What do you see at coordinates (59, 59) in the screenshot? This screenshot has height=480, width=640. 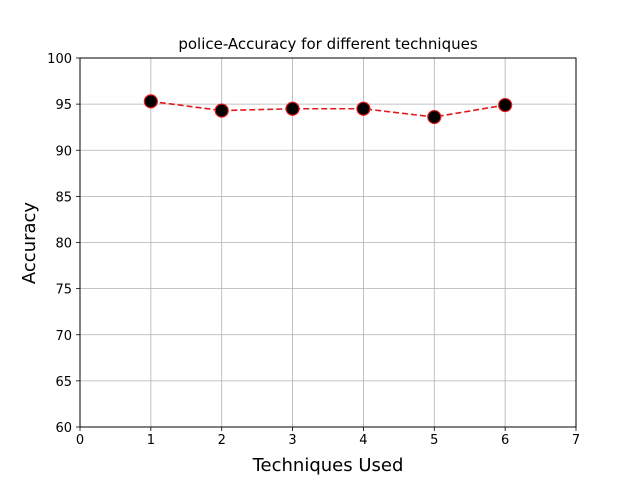 I see `y-tick-label: 100` at bounding box center [59, 59].